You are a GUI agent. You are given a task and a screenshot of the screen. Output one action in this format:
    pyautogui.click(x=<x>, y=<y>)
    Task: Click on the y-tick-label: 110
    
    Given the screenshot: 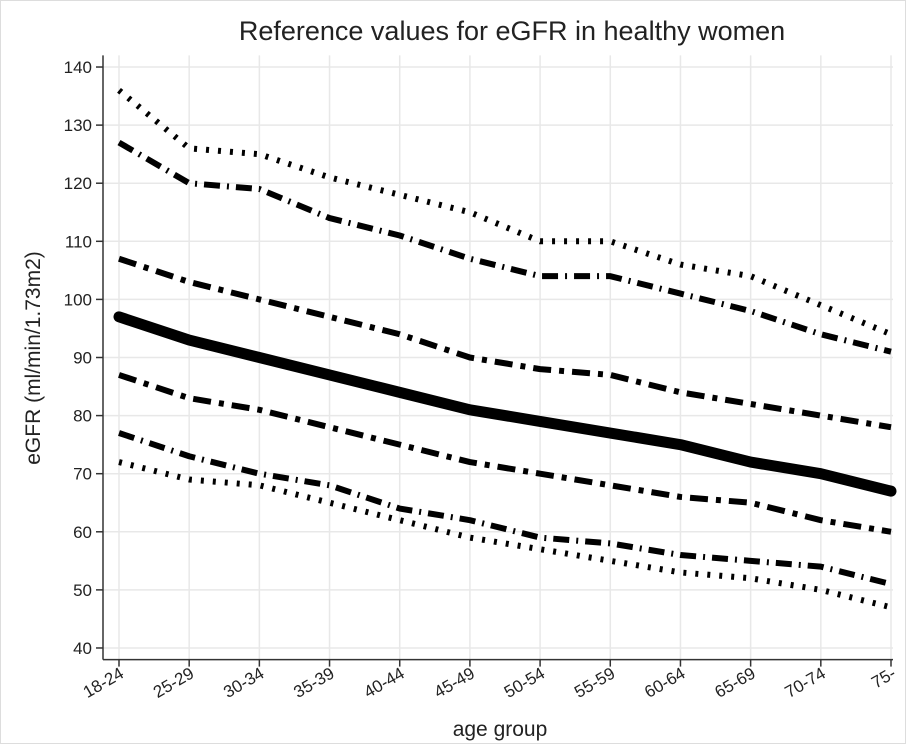 What is the action you would take?
    pyautogui.click(x=78, y=241)
    